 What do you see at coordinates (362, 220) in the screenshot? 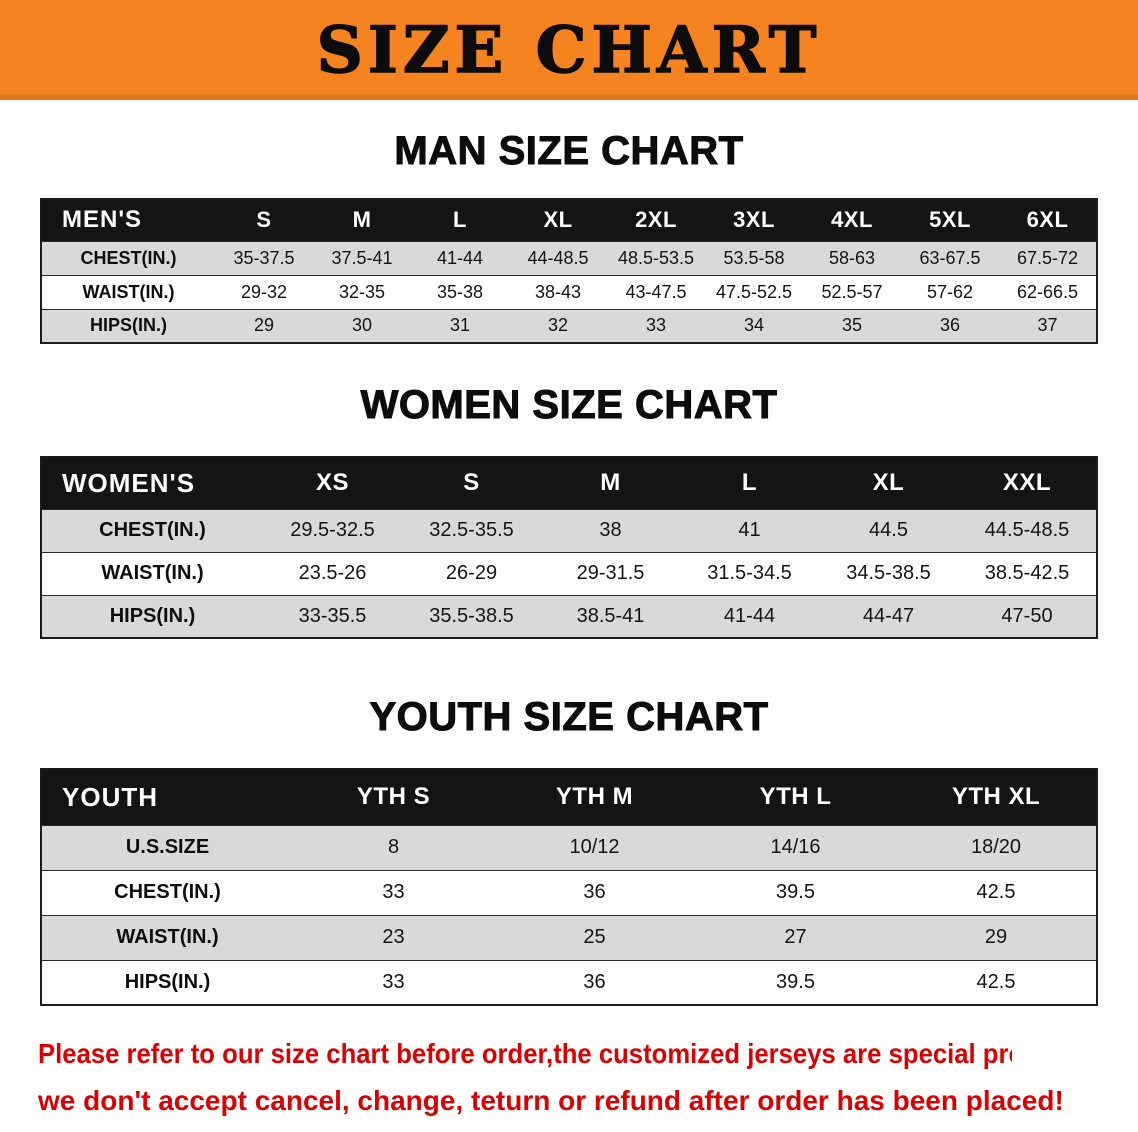
I see `men-size-column-header-1: M` at bounding box center [362, 220].